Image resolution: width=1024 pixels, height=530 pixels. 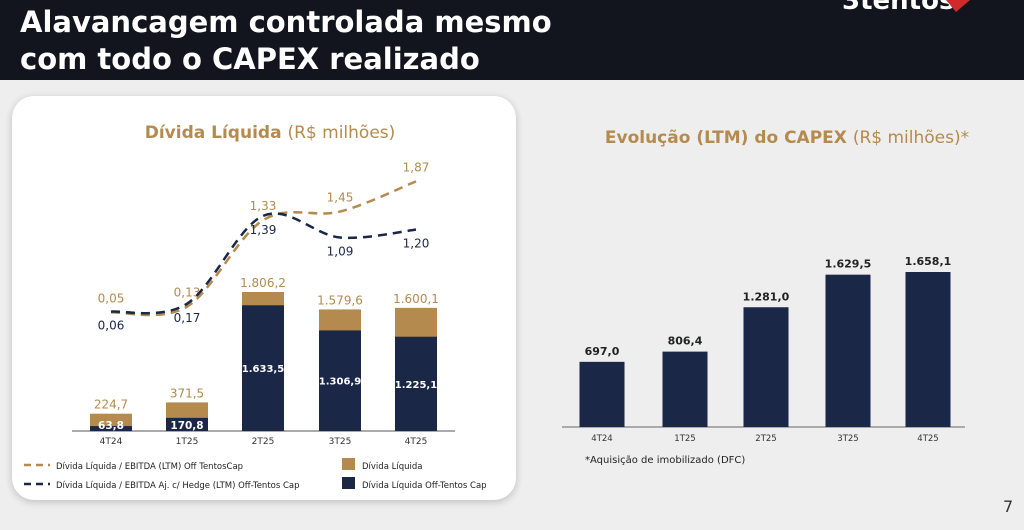 I want to click on title-line-2: com todo o CAPEX realizado, so click(x=250, y=59).